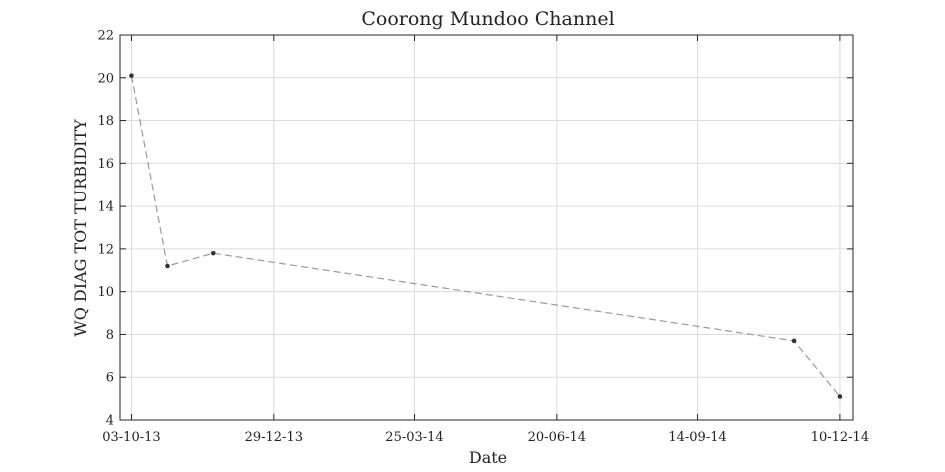 This screenshot has height=472, width=945. What do you see at coordinates (414, 437) in the screenshot?
I see `x-tick-label: 25-03-14` at bounding box center [414, 437].